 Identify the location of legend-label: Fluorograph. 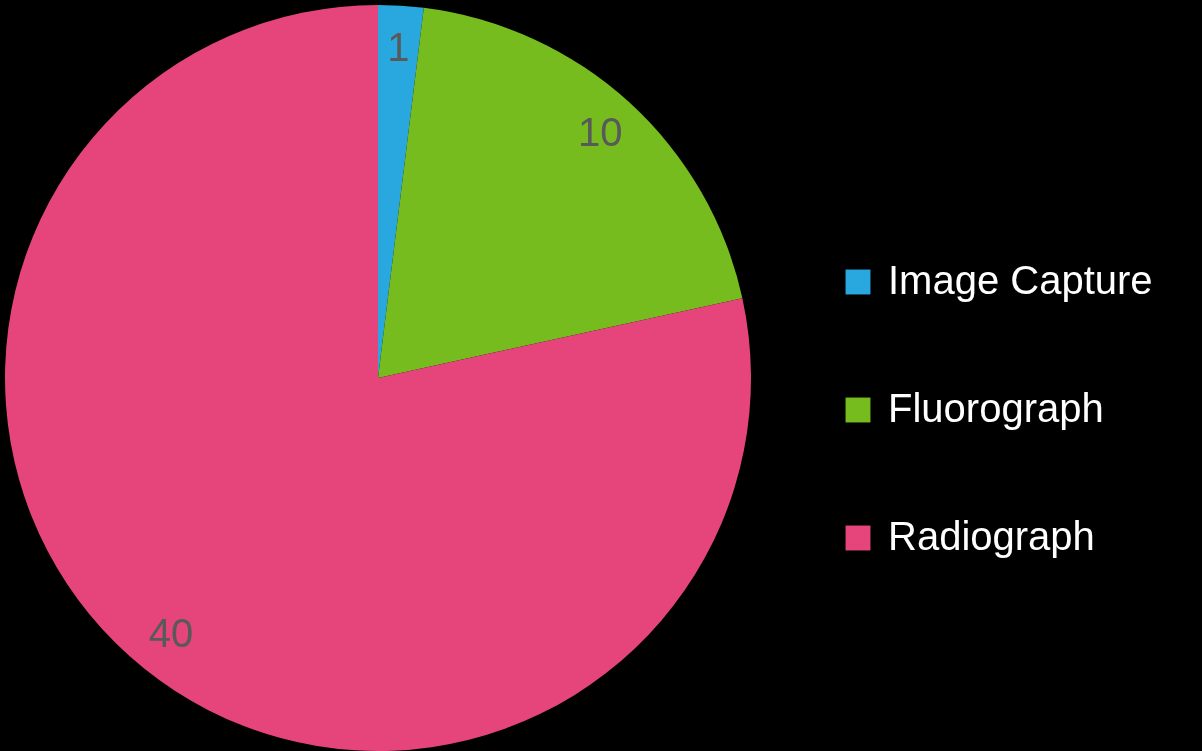
(996, 408).